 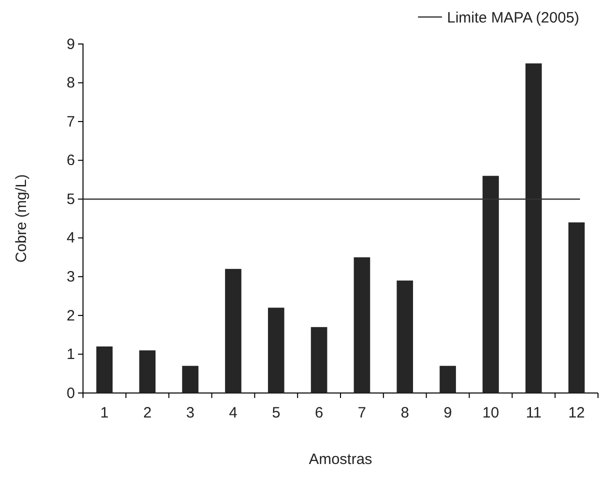 What do you see at coordinates (276, 413) in the screenshot?
I see `x-tick-label: 5` at bounding box center [276, 413].